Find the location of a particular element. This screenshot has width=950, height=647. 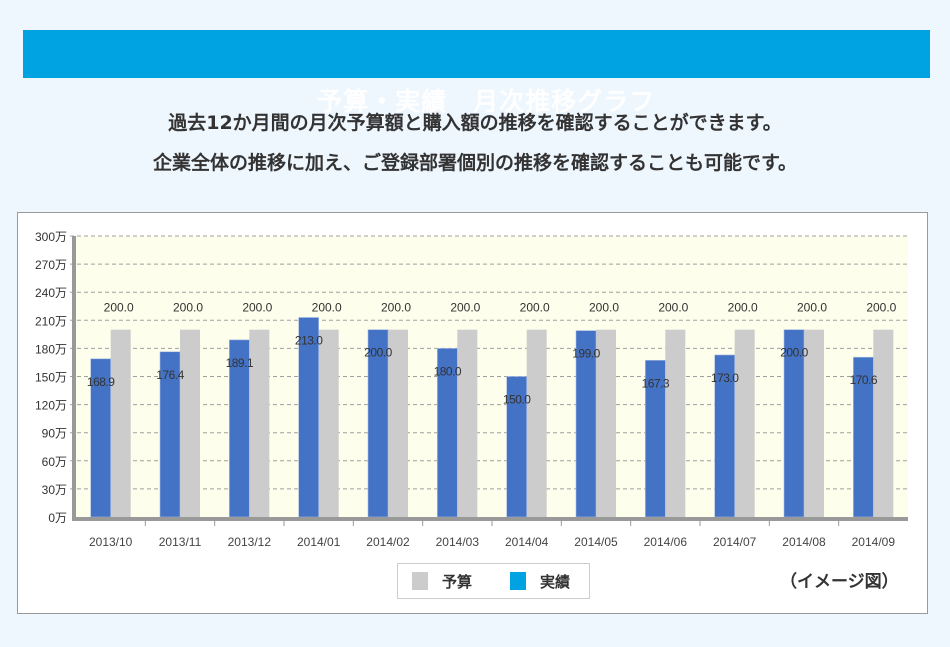

x-tick-label: 2014/01 is located at coordinates (319, 542).